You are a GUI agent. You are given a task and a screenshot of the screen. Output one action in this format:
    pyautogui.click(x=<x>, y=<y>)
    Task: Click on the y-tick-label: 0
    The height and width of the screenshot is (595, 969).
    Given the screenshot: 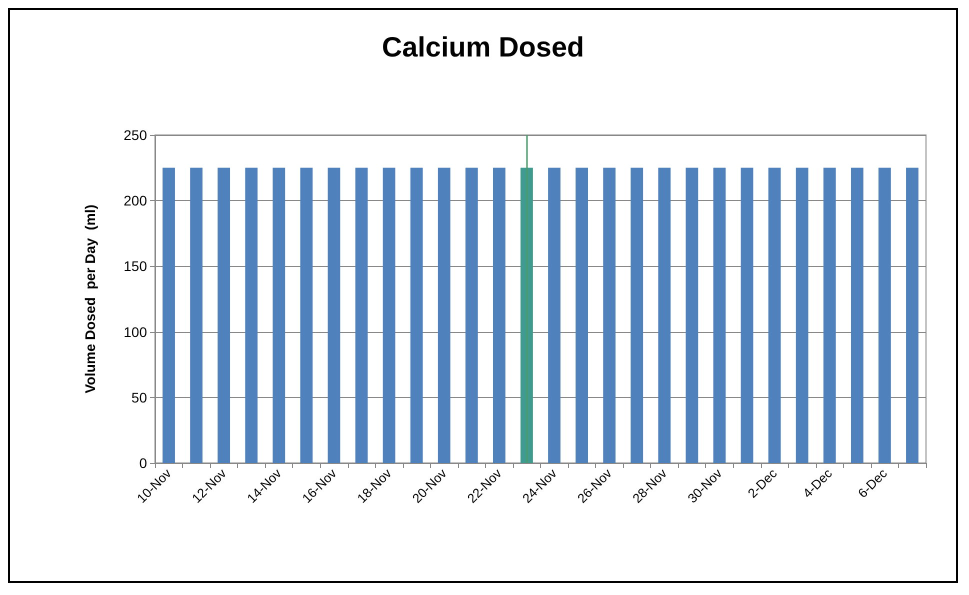 What is the action you would take?
    pyautogui.click(x=143, y=463)
    